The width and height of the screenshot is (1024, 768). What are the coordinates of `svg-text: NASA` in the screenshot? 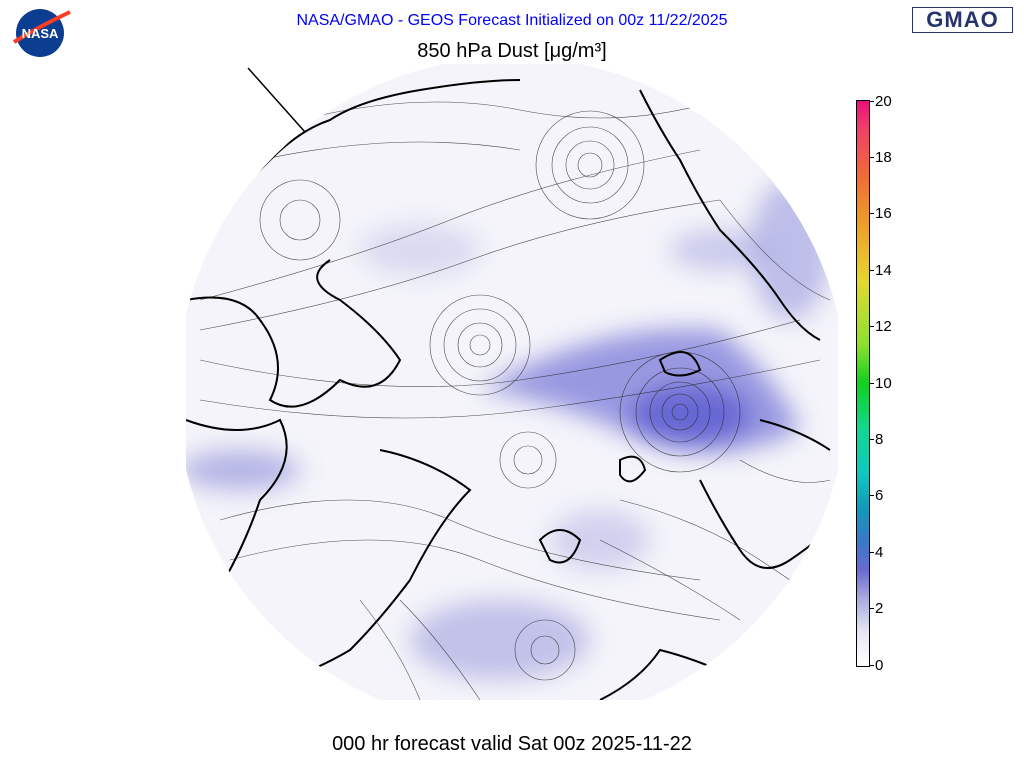 It's located at (40, 33).